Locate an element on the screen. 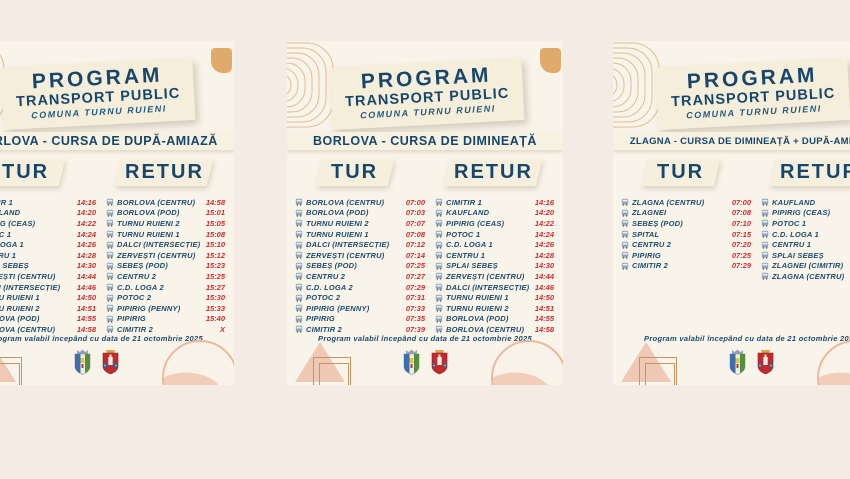  schedule-row: BORLOVA (POD) 15:01 is located at coordinates (165, 213).